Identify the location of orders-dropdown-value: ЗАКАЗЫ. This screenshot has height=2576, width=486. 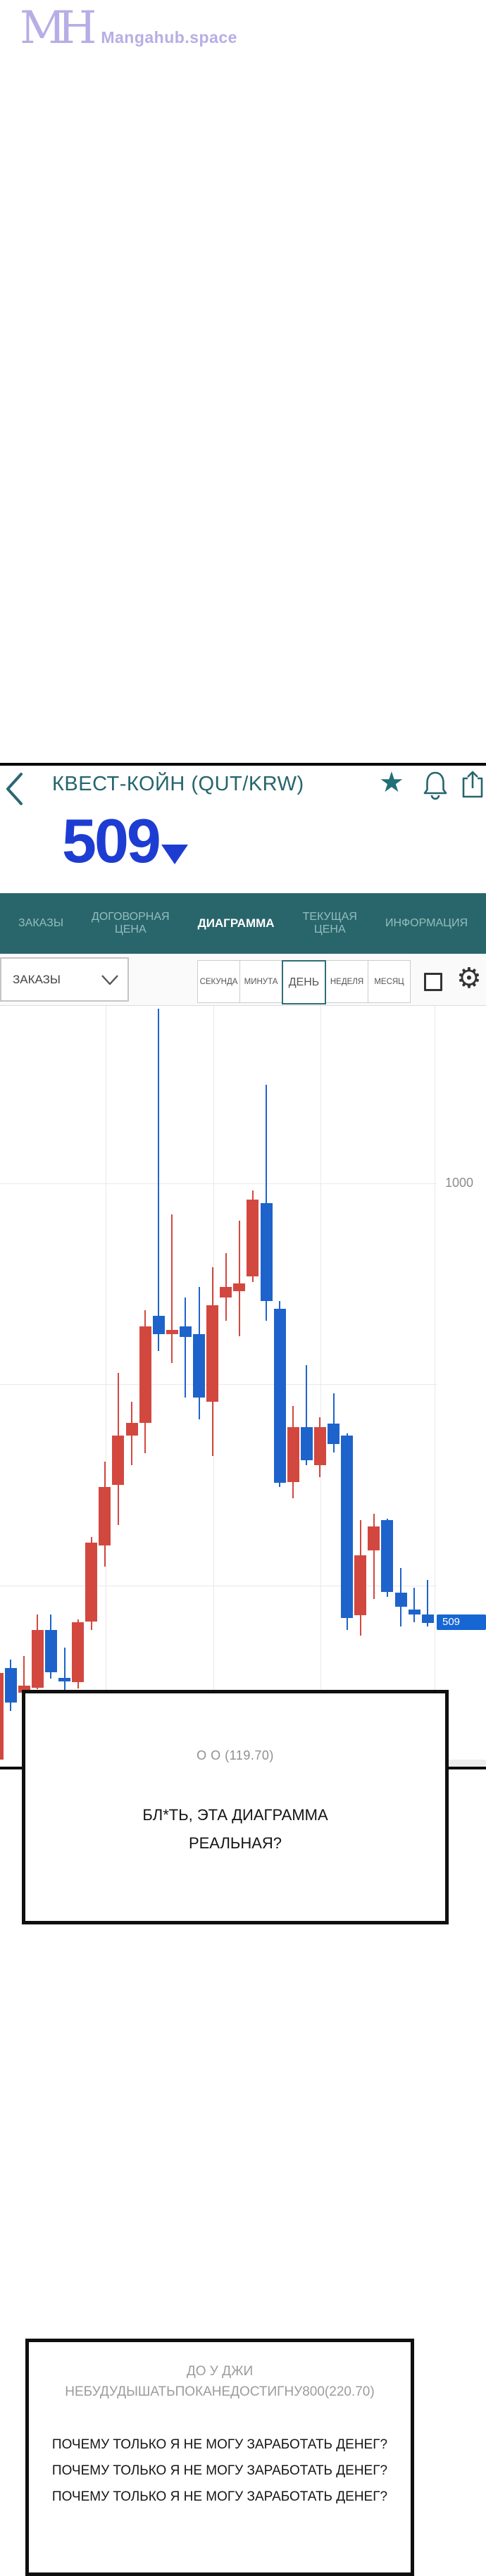
(37, 979).